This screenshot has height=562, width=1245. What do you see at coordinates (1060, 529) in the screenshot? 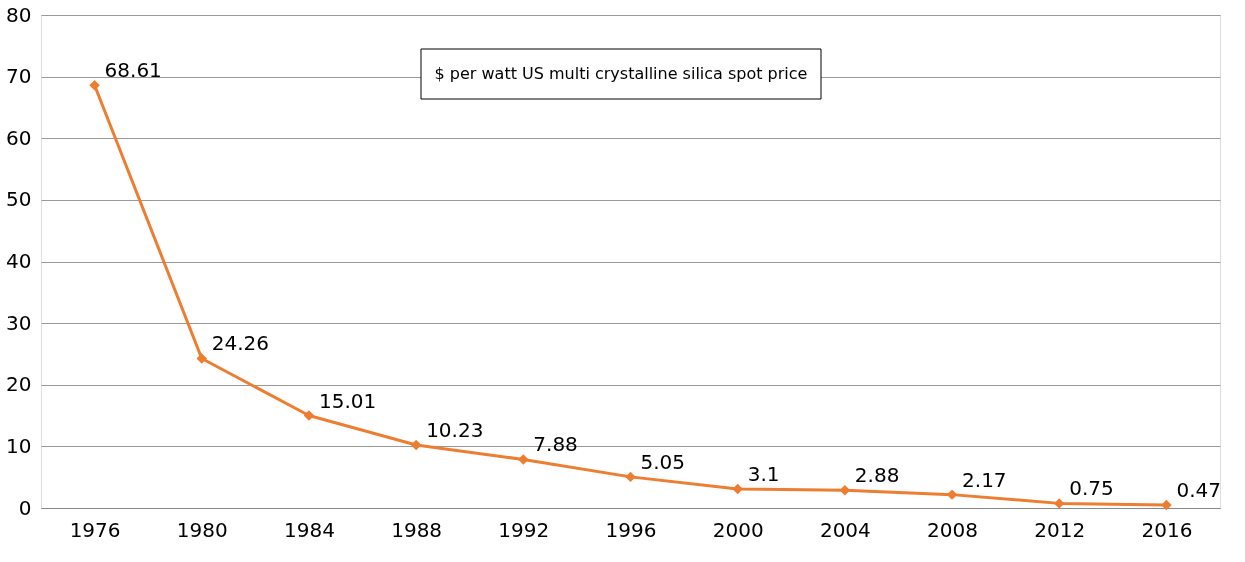
I see `x-tick-label: 2012` at bounding box center [1060, 529].